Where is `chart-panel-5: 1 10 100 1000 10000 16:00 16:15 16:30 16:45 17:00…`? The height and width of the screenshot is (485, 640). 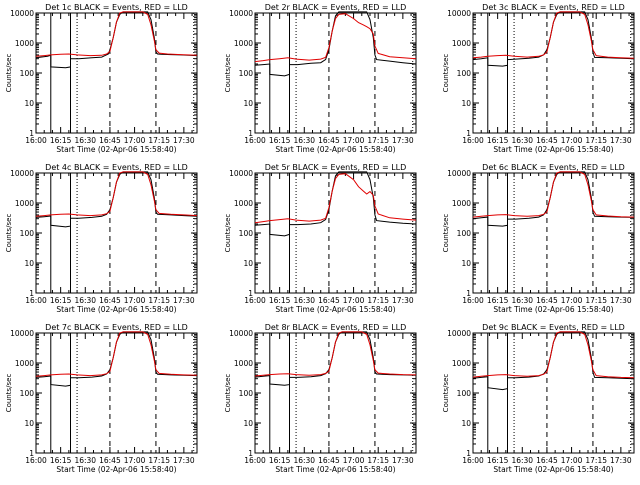 chart-panel-5: 1 10 100 1000 10000 16:00 16:15 16:30 16:45 17:00… is located at coordinates (320, 238).